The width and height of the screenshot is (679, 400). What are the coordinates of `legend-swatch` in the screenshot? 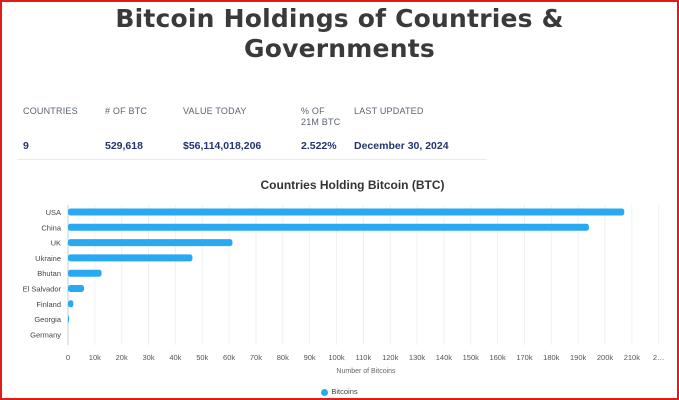 It's located at (325, 392).